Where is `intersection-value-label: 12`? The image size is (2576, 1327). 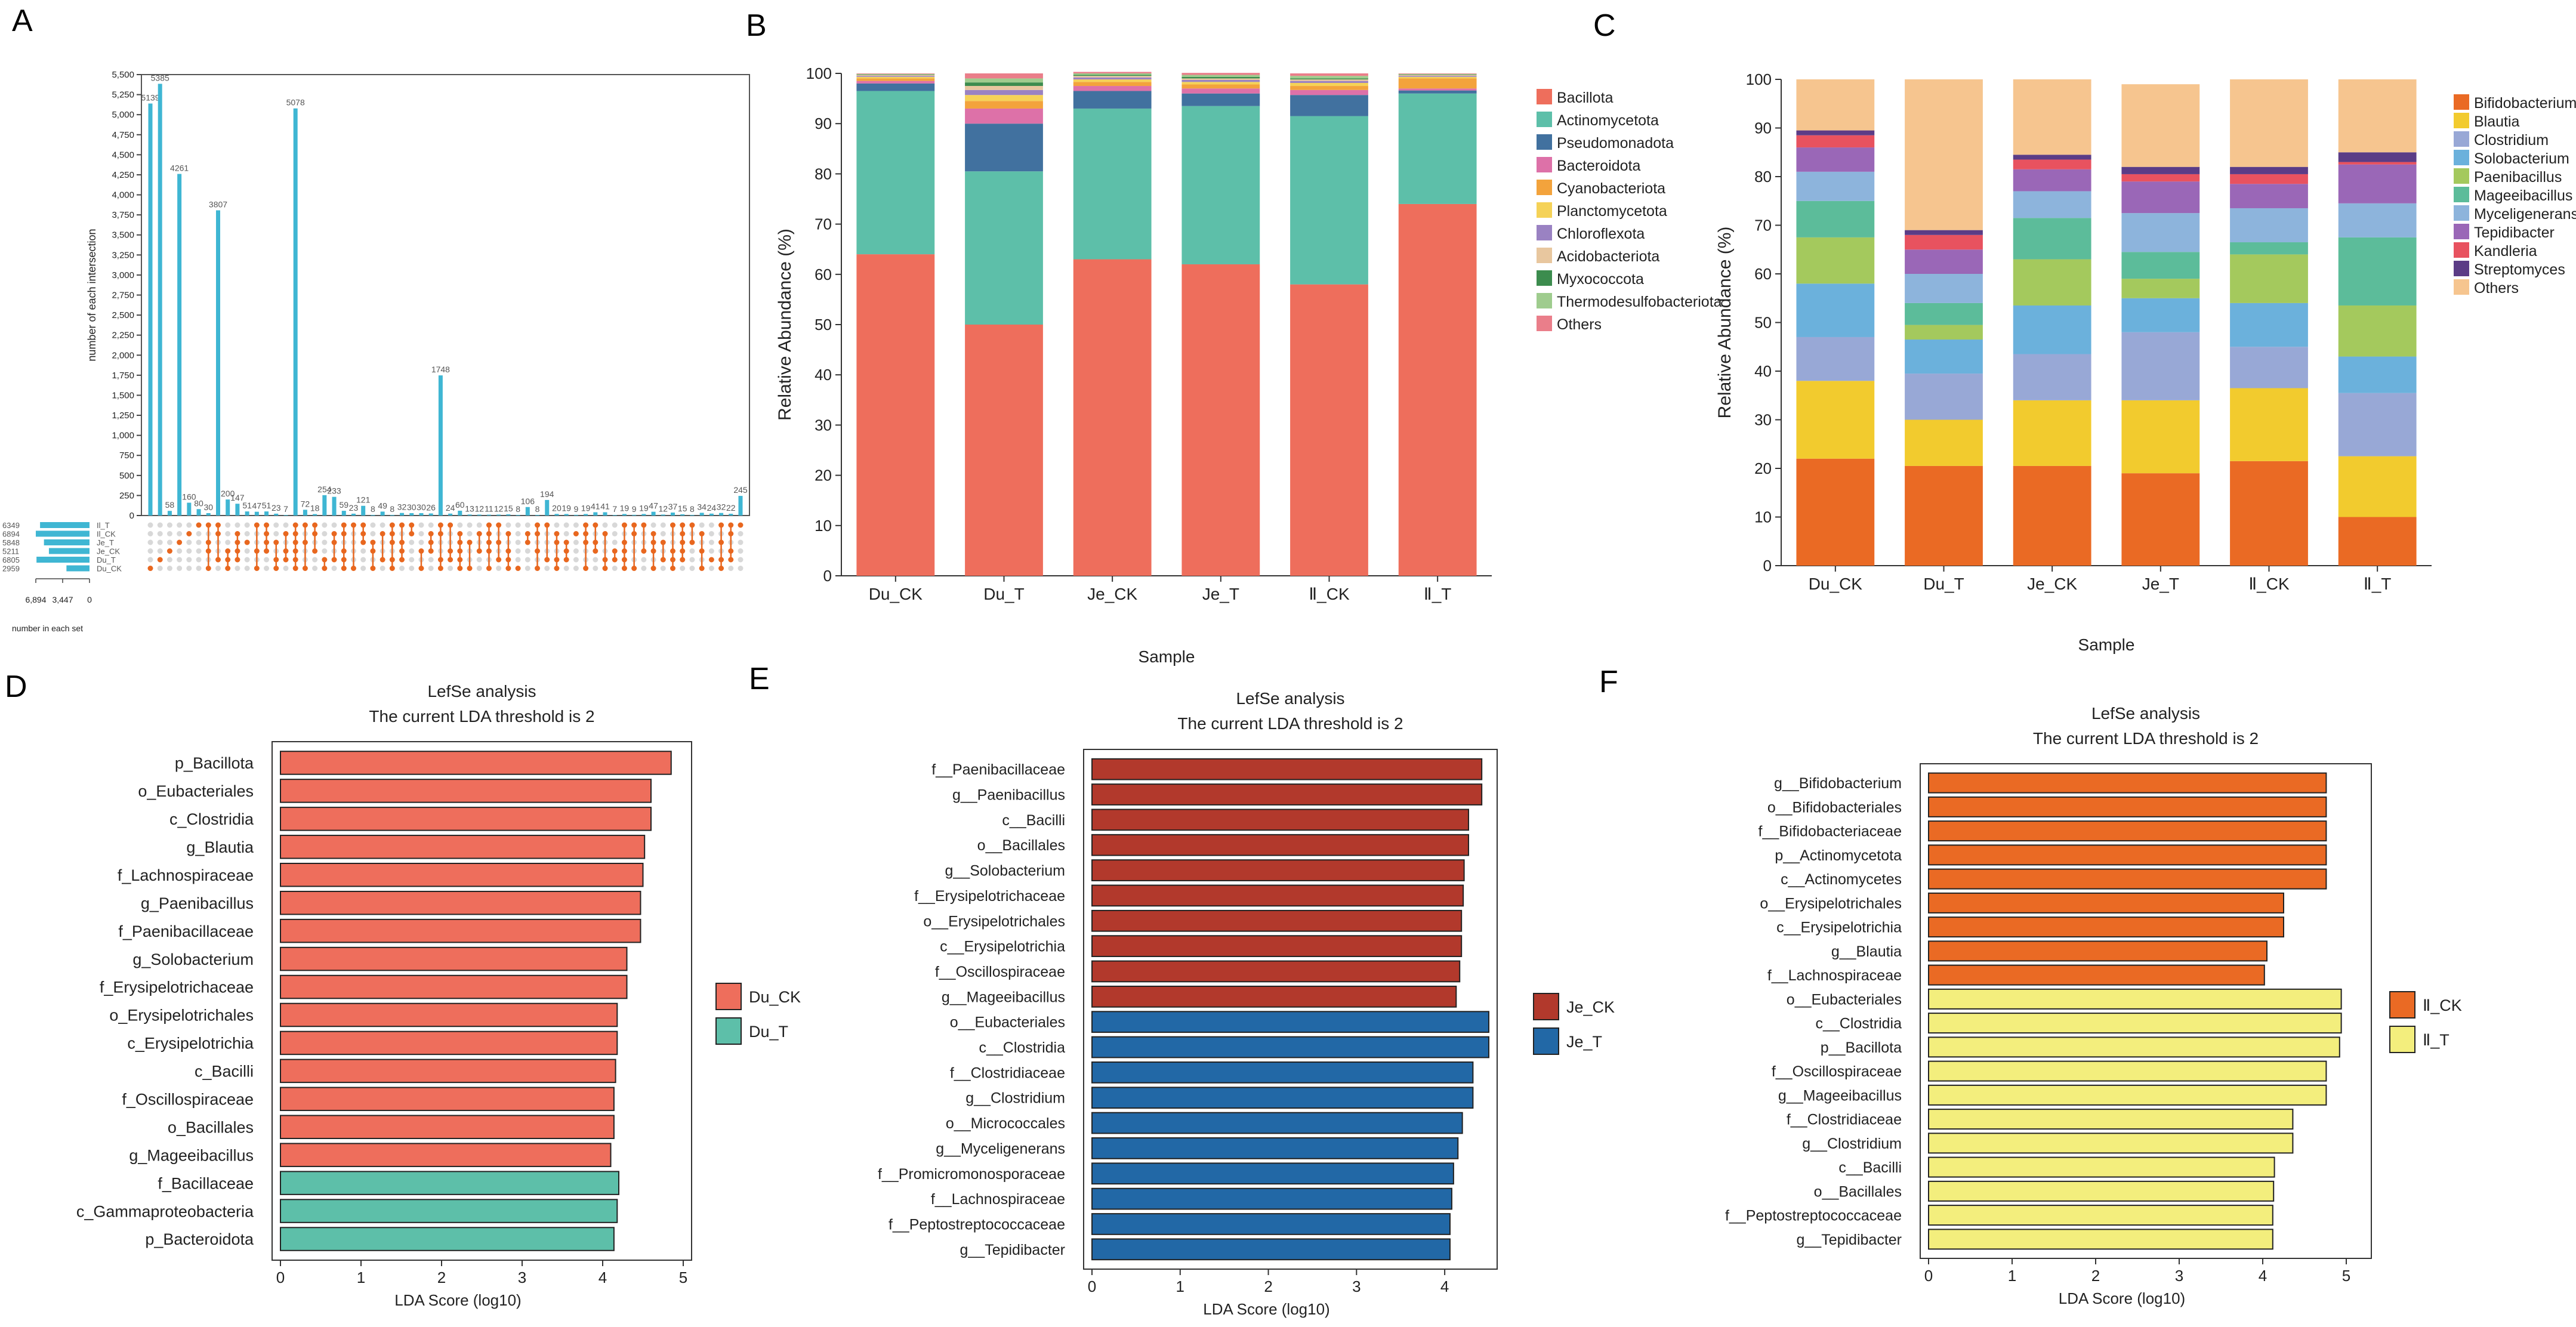
intersection-value-label: 12 is located at coordinates (479, 509).